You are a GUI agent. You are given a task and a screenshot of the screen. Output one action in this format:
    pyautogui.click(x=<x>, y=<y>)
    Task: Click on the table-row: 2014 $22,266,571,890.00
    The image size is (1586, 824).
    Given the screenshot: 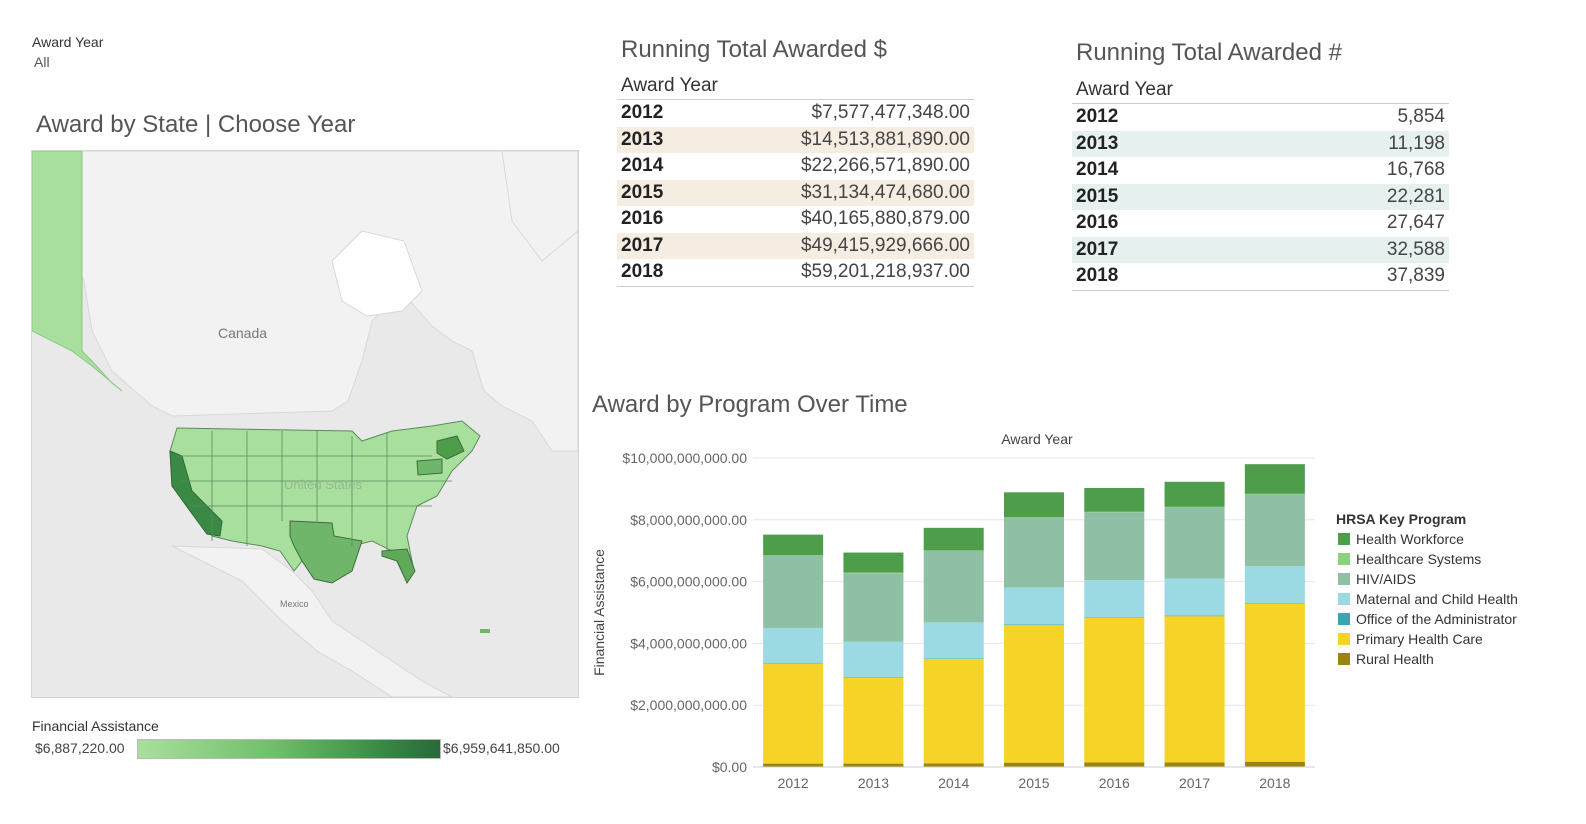 What is the action you would take?
    pyautogui.click(x=795, y=166)
    